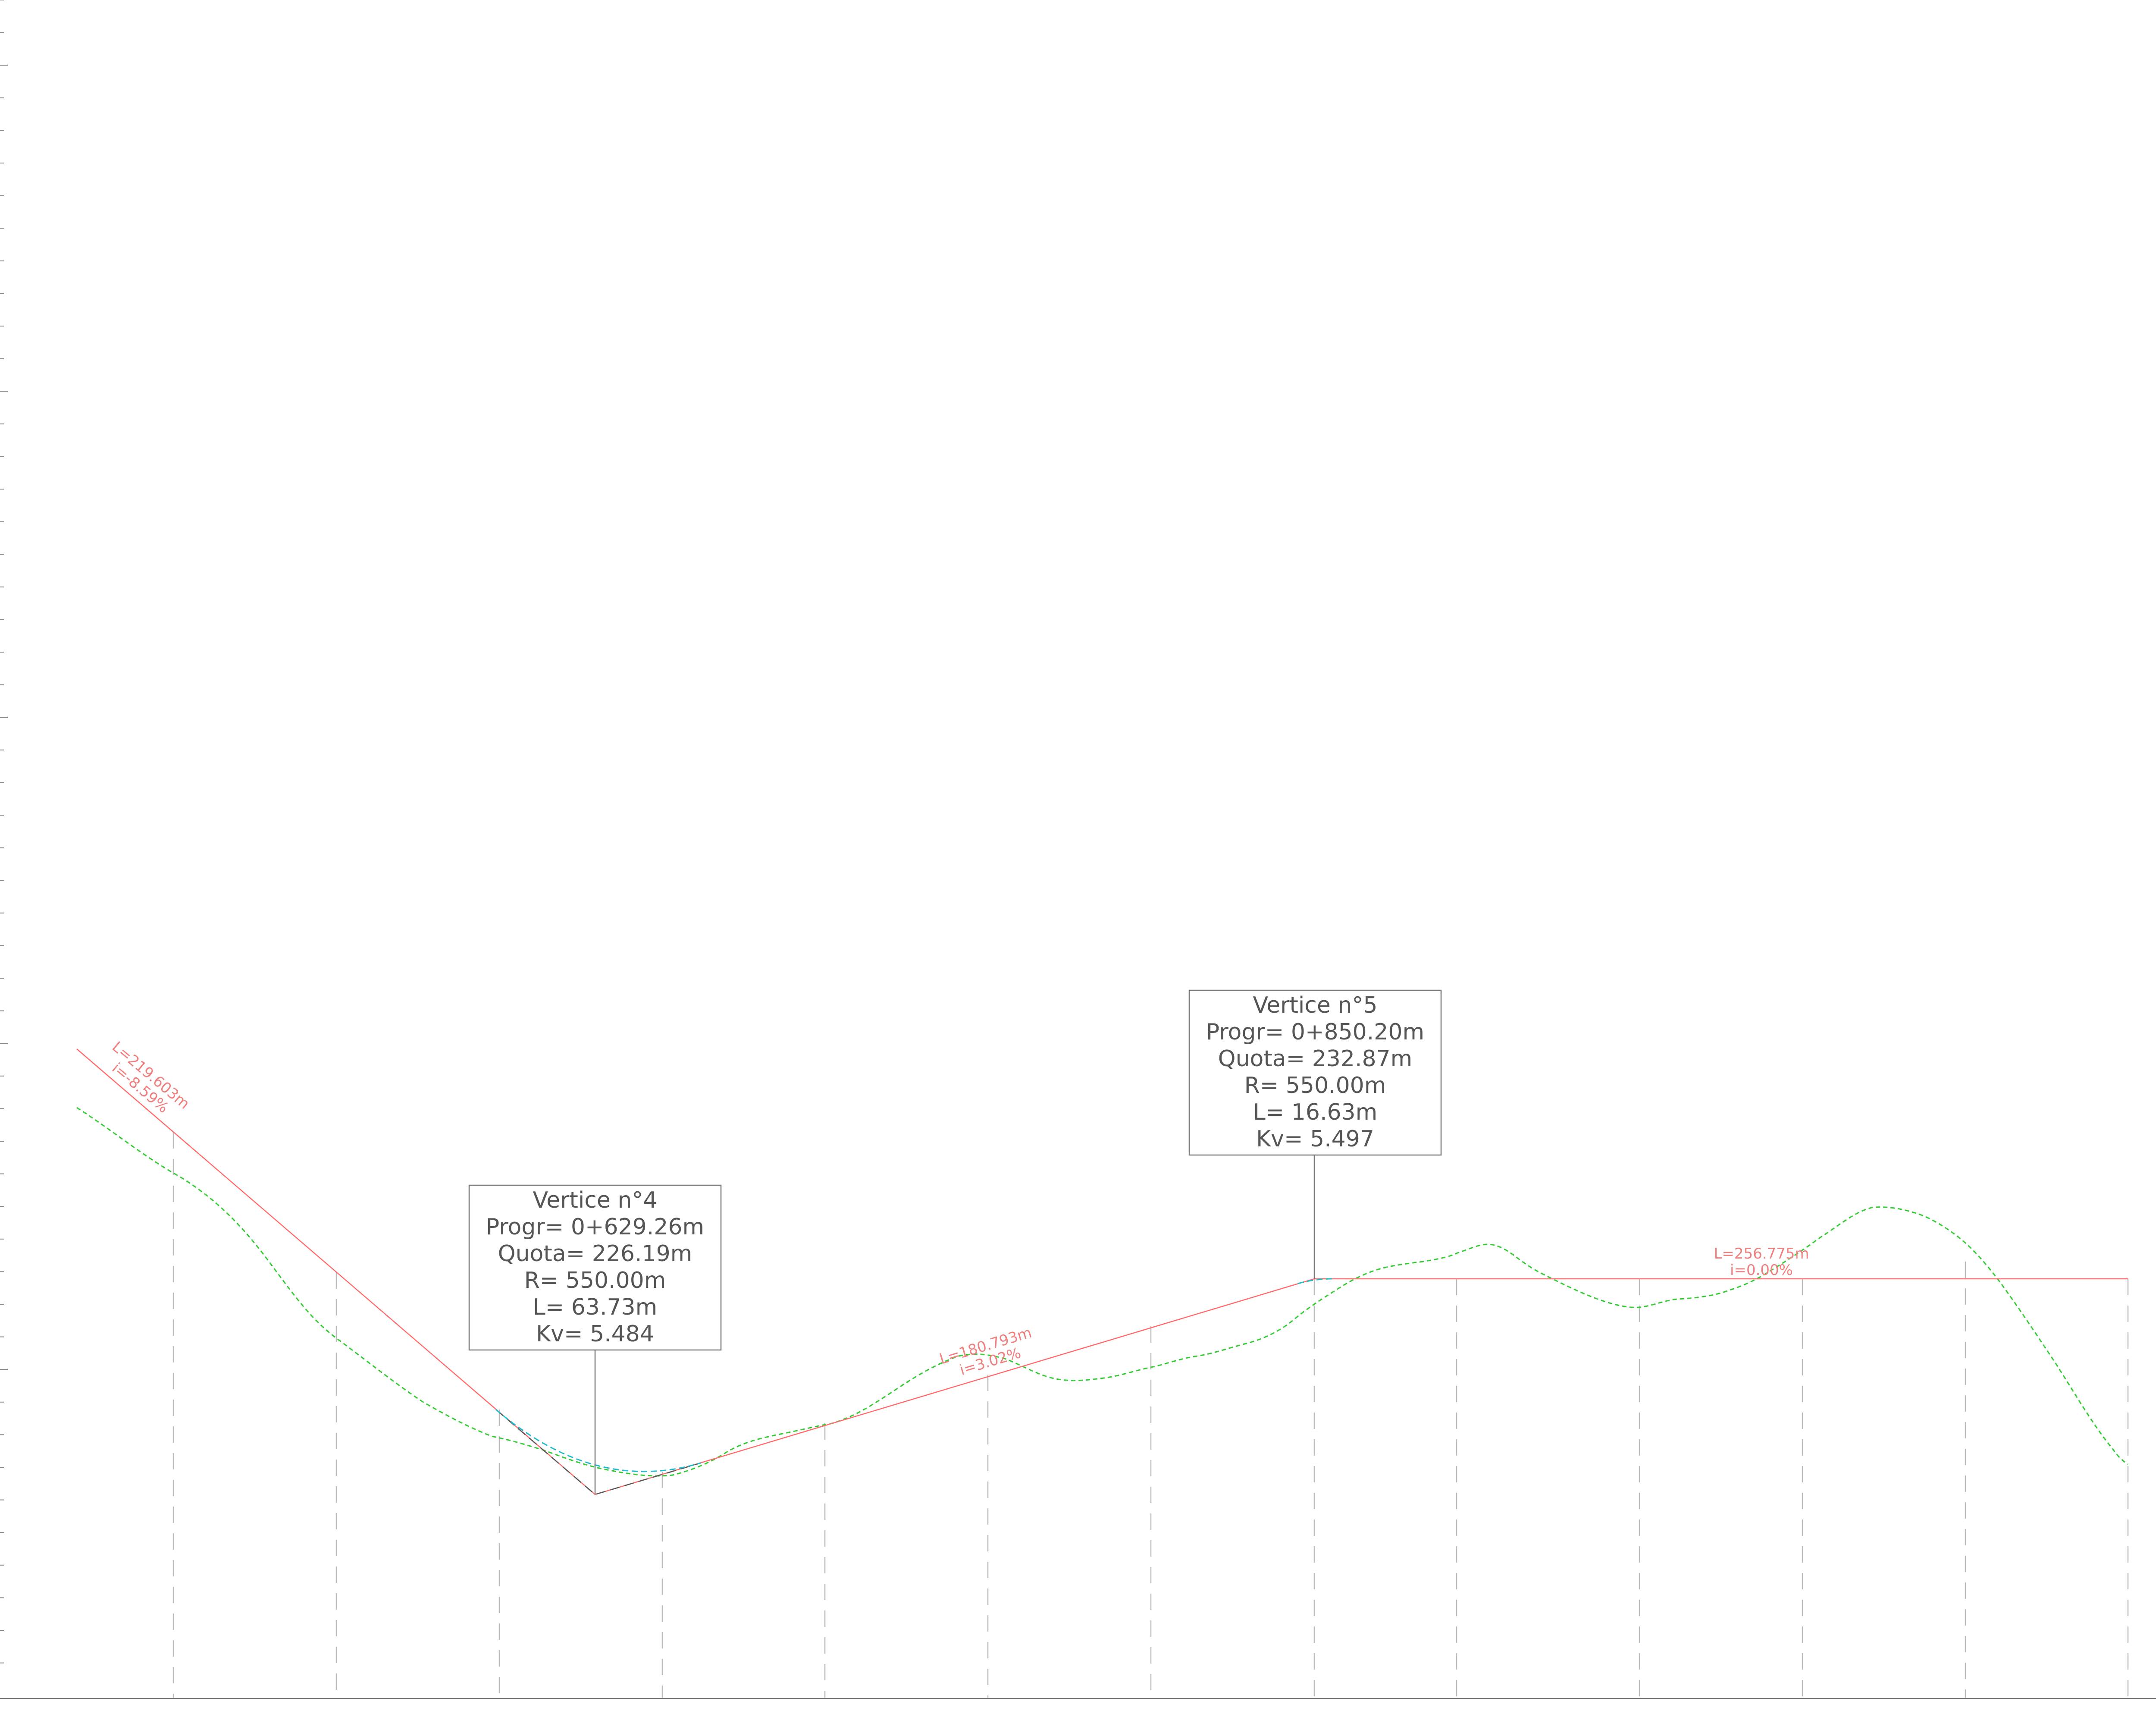 The width and height of the screenshot is (2156, 1714). I want to click on vertex-5-vertical-curve, so click(1315, 1281).